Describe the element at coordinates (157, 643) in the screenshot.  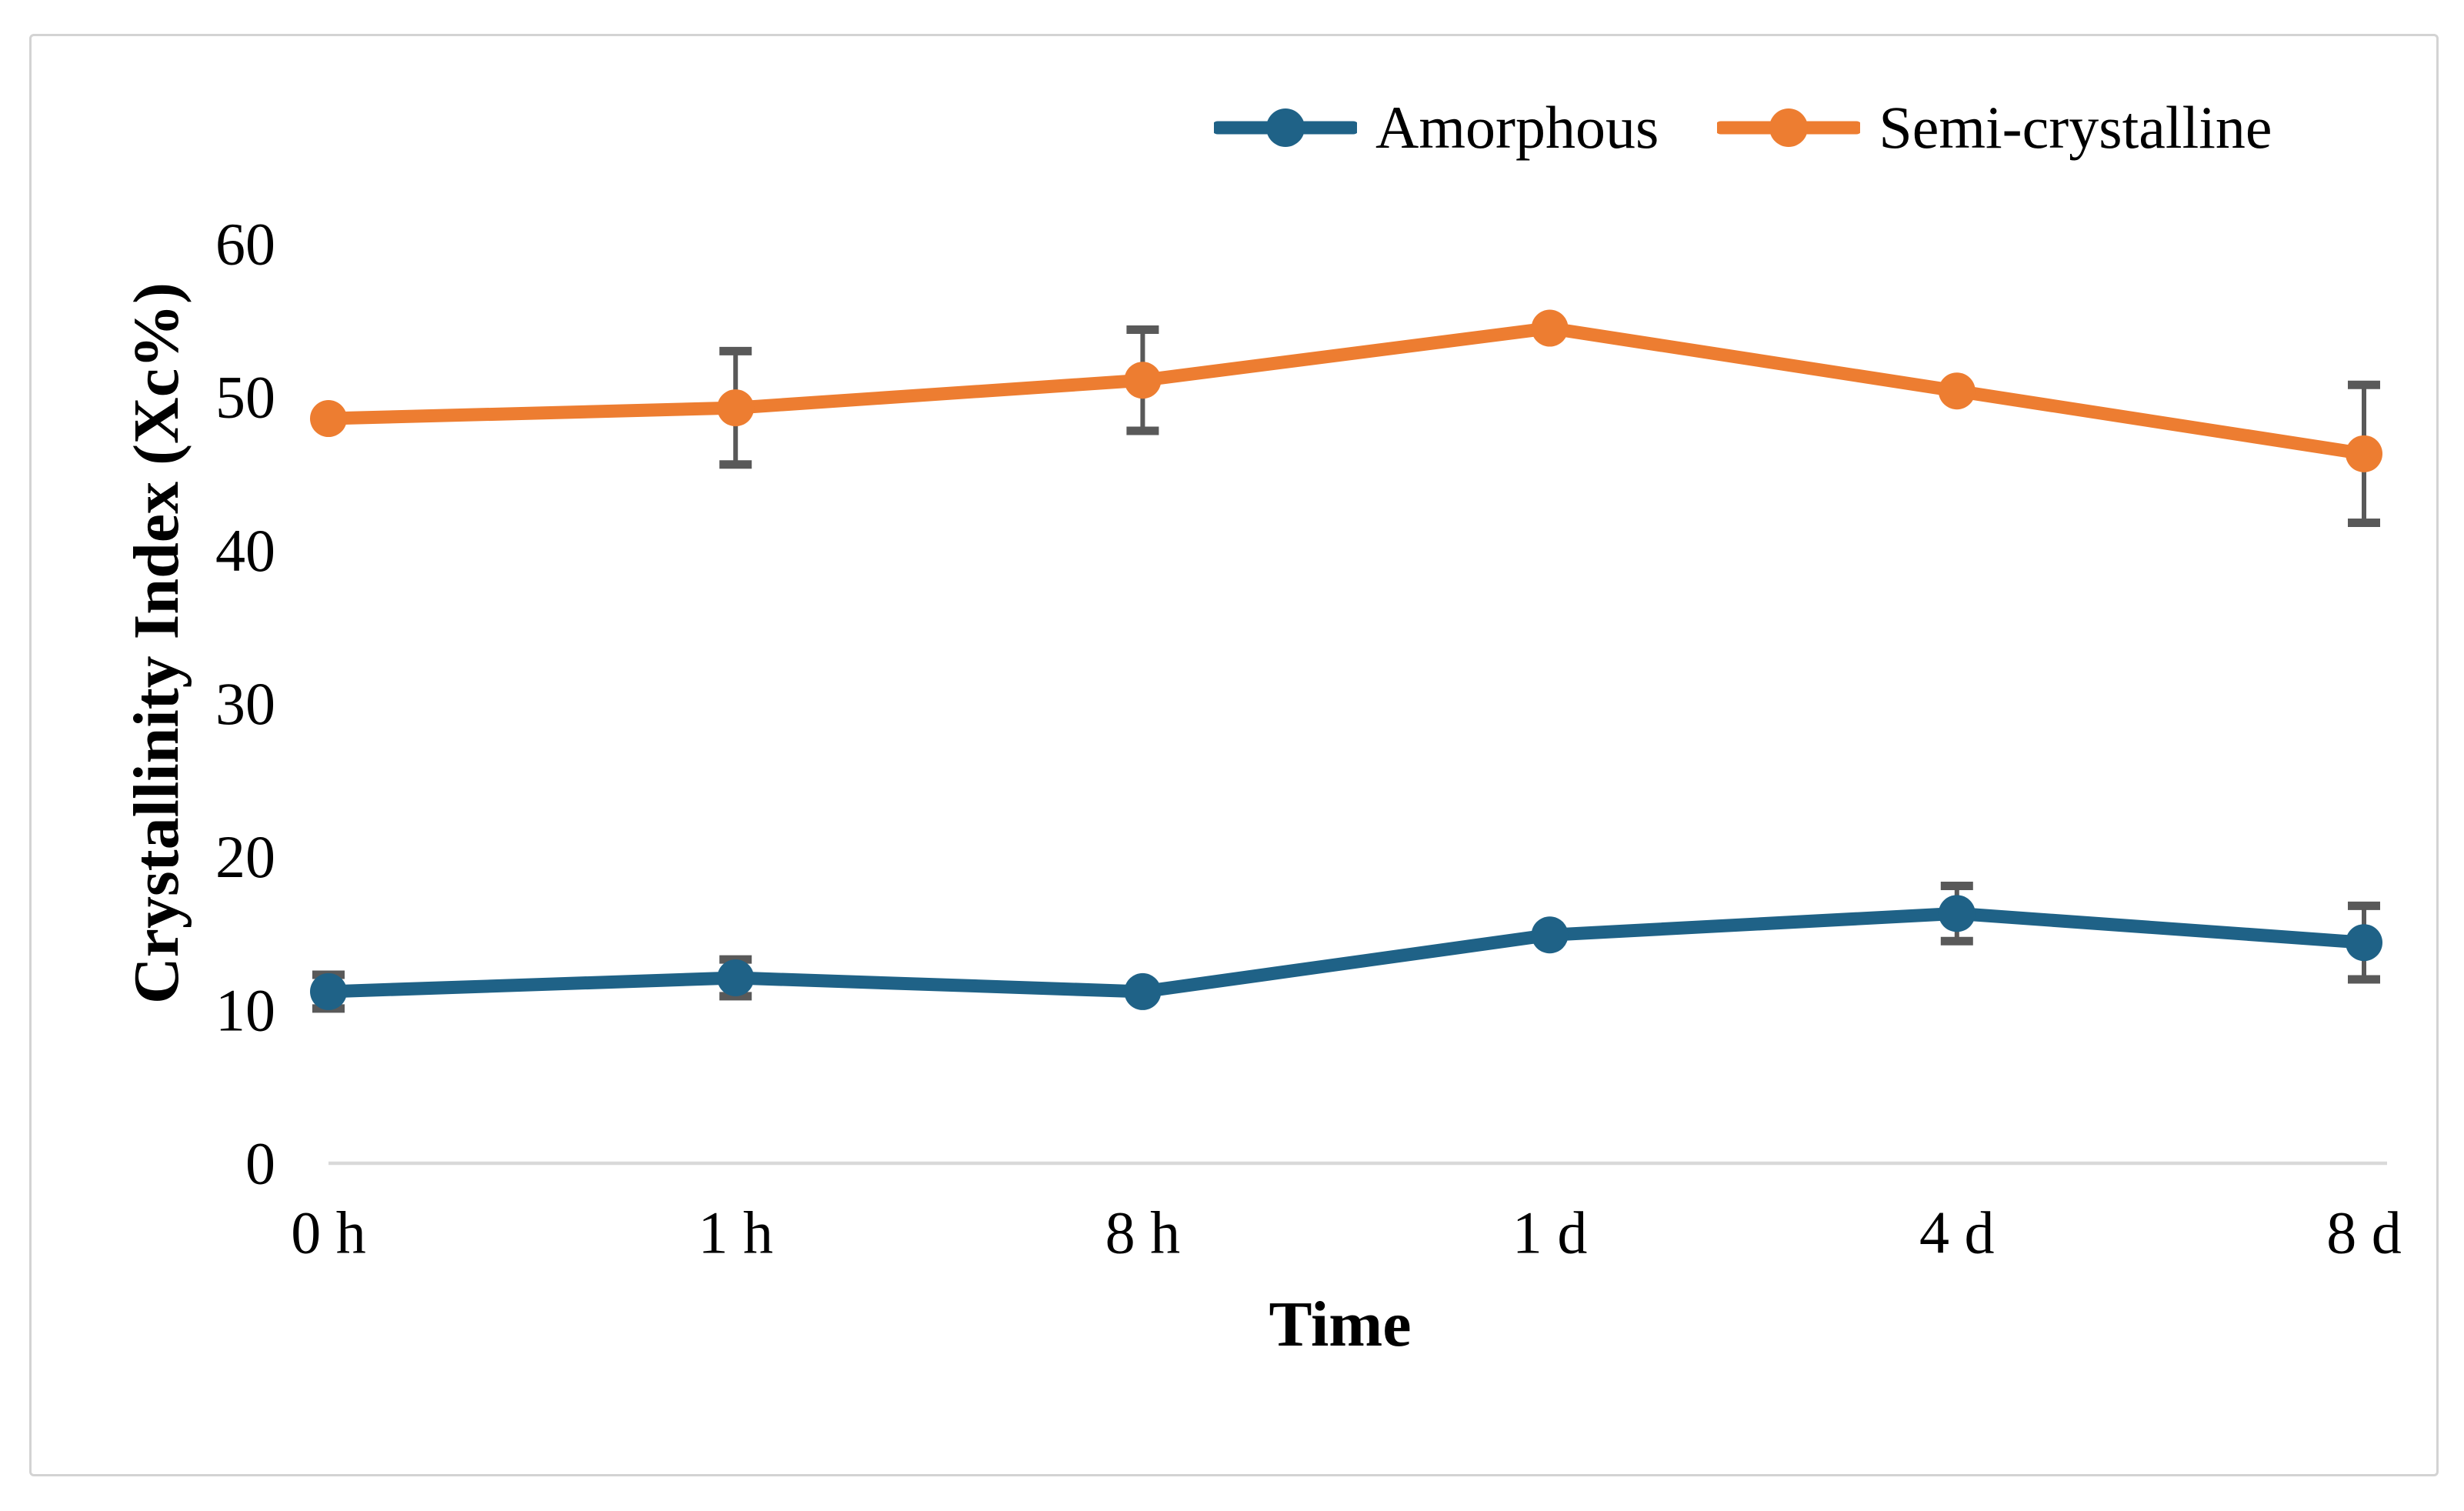
I see `y-axis-title-text: Crystallinity Index (Xc%)` at that location.